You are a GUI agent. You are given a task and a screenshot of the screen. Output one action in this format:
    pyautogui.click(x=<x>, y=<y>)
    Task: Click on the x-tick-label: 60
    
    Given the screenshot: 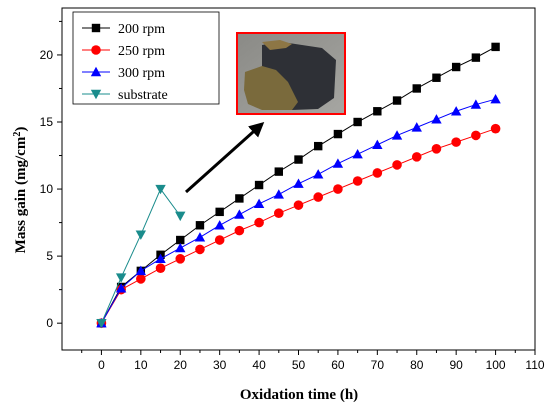 What is the action you would take?
    pyautogui.click(x=338, y=365)
    